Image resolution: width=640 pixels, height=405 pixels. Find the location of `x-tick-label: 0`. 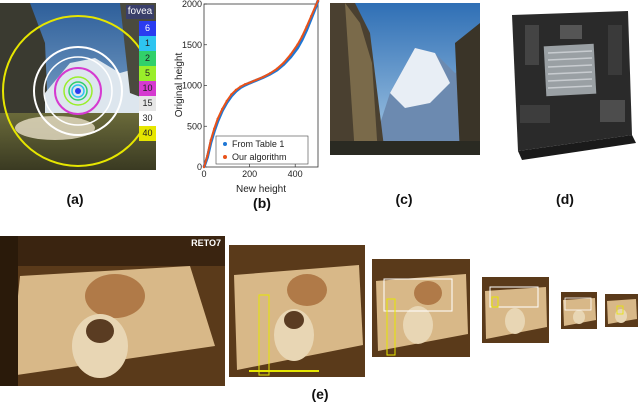

x-tick-label: 0 is located at coordinates (203, 174).